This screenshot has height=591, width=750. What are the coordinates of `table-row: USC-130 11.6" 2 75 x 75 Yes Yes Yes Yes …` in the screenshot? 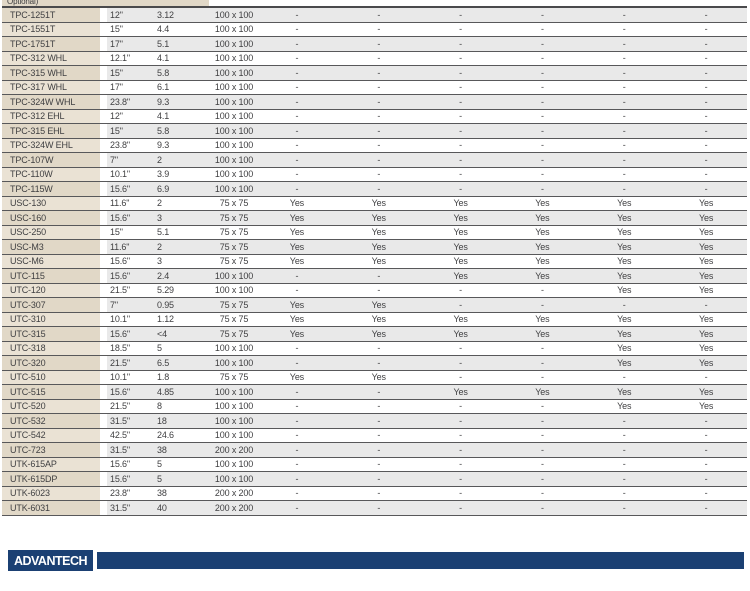 It's located at (374, 203).